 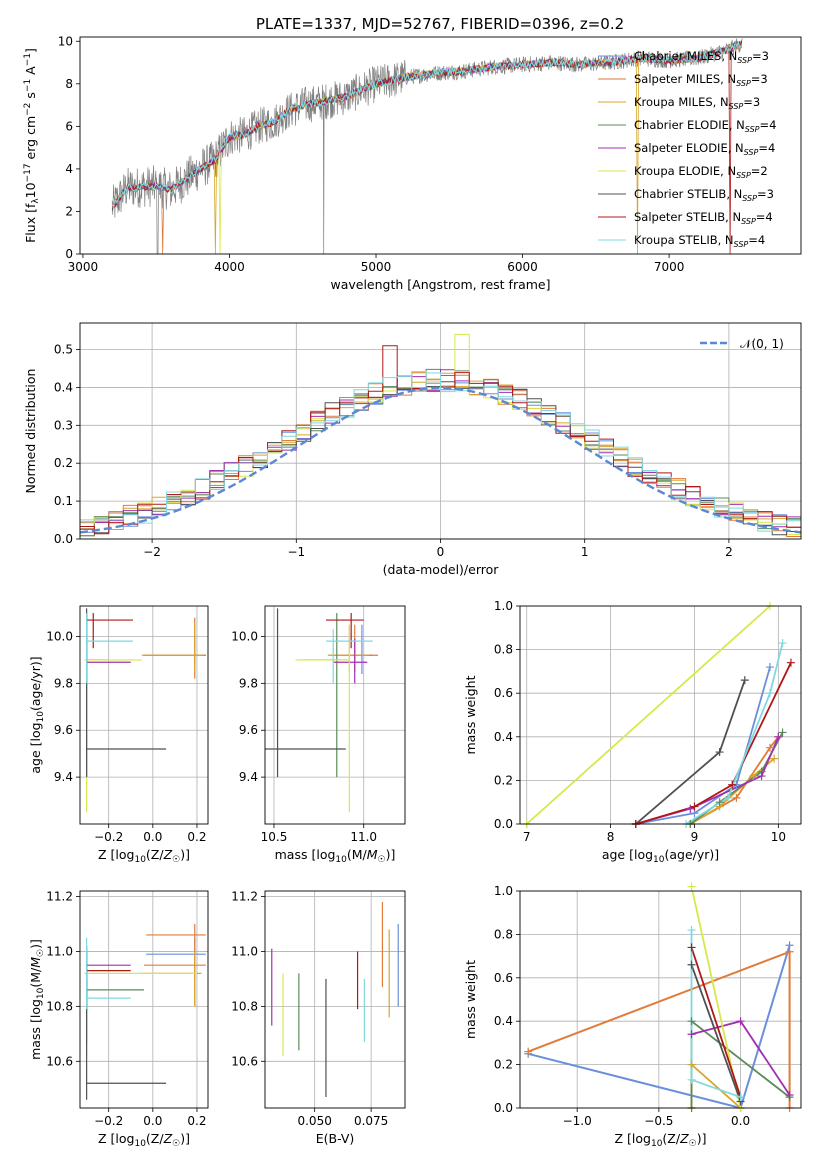 What do you see at coordinates (244, 1061) in the screenshot?
I see `y-tick-label: 10.6` at bounding box center [244, 1061].